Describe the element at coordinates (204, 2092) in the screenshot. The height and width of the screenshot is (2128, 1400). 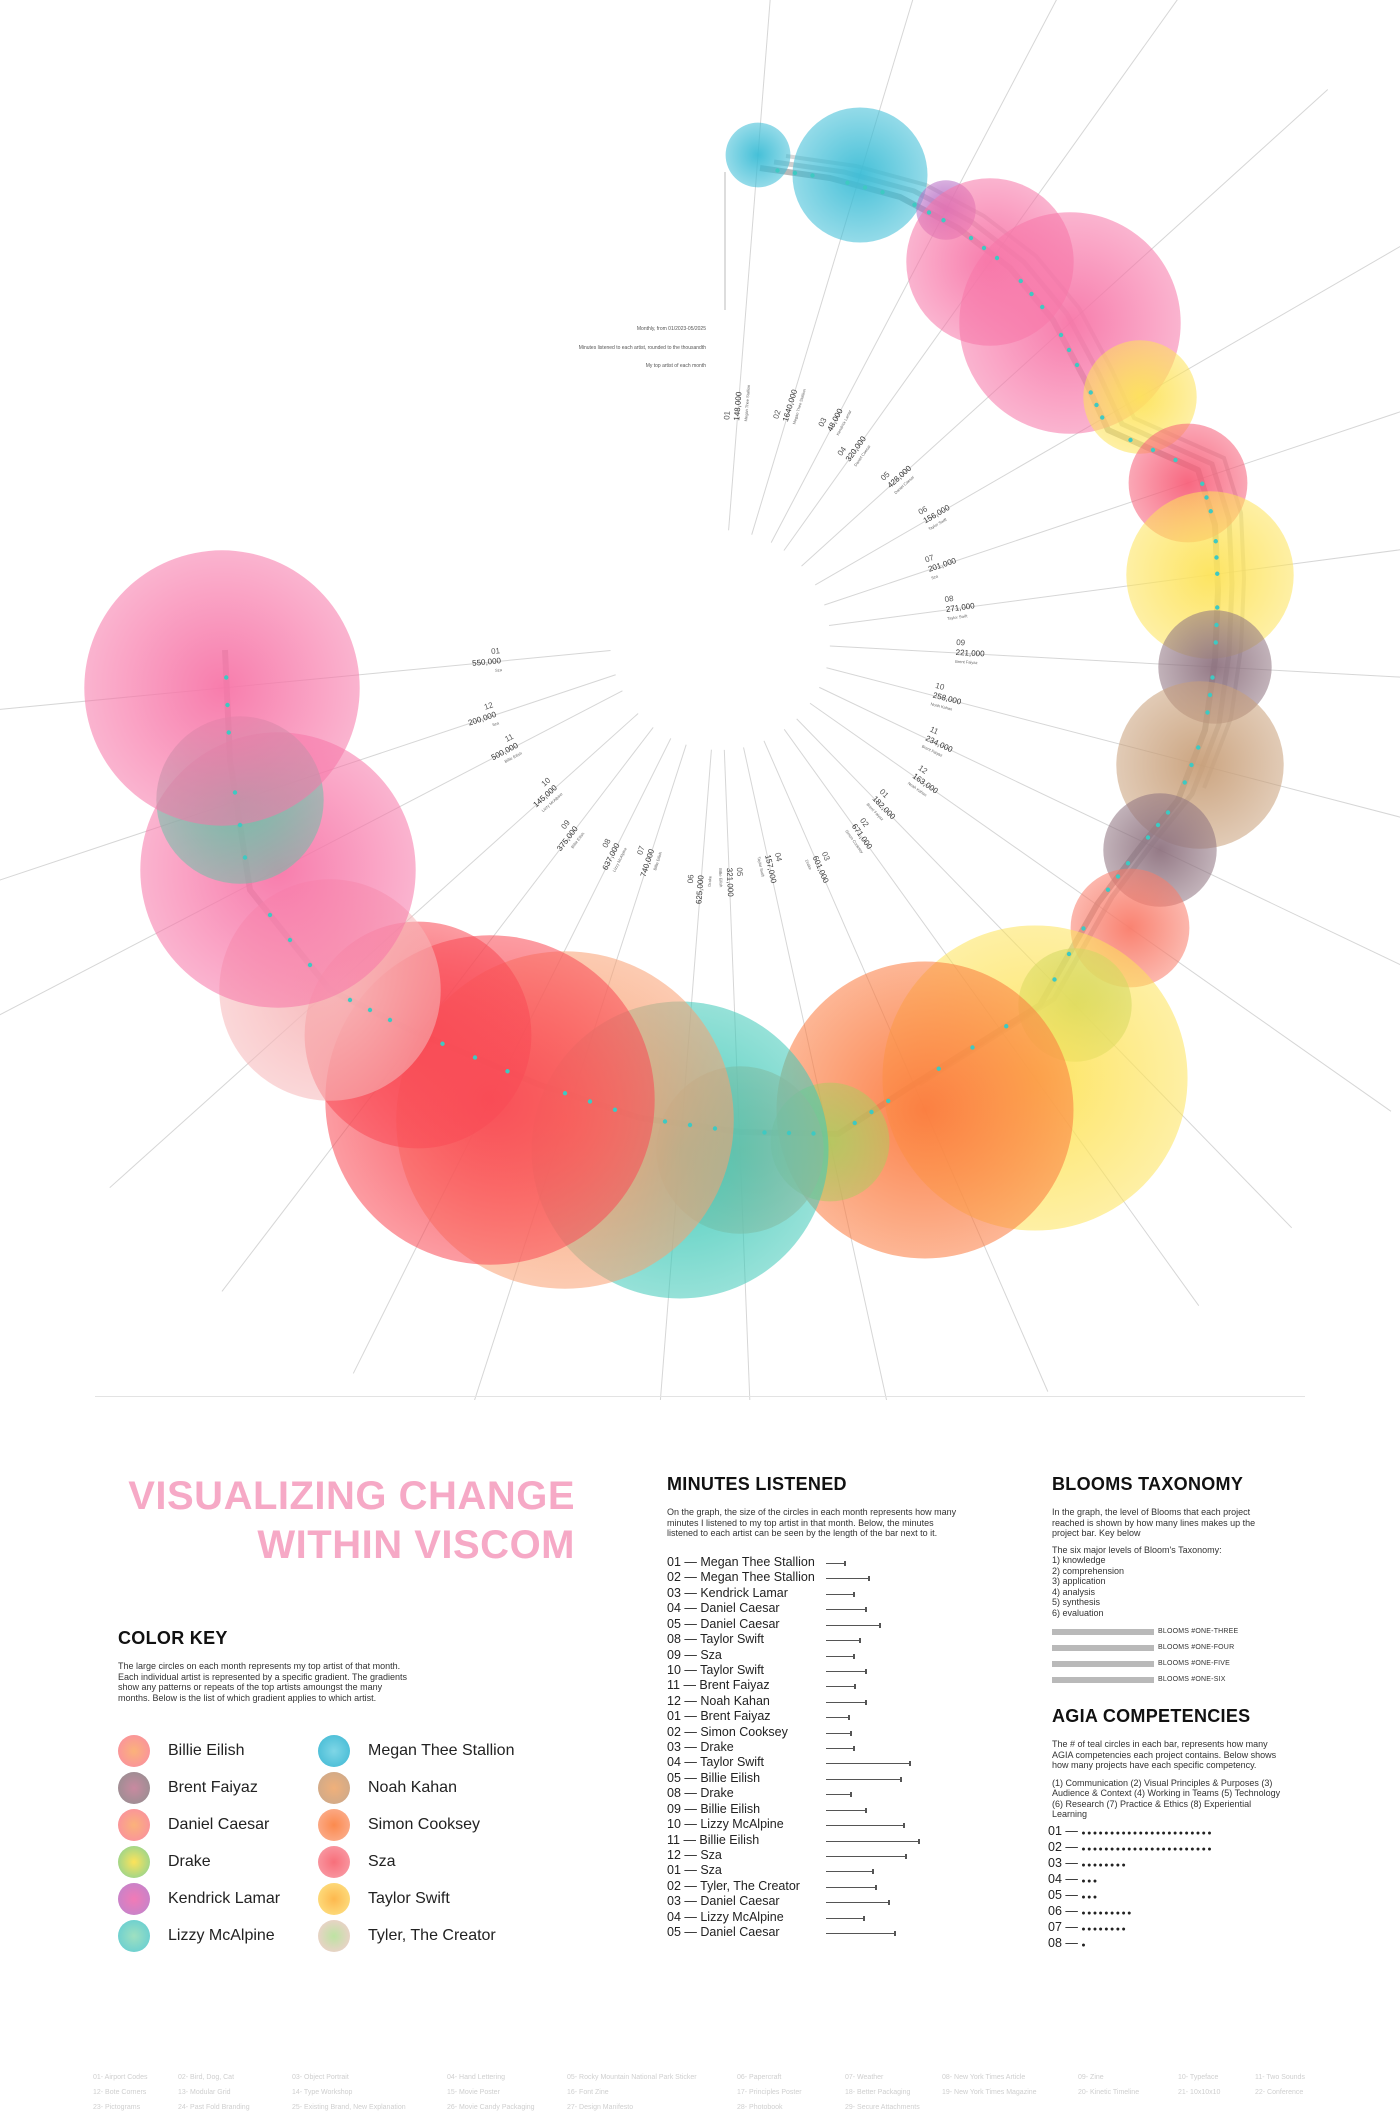
I see `footer-project-item: 13- Modular Grid` at that location.